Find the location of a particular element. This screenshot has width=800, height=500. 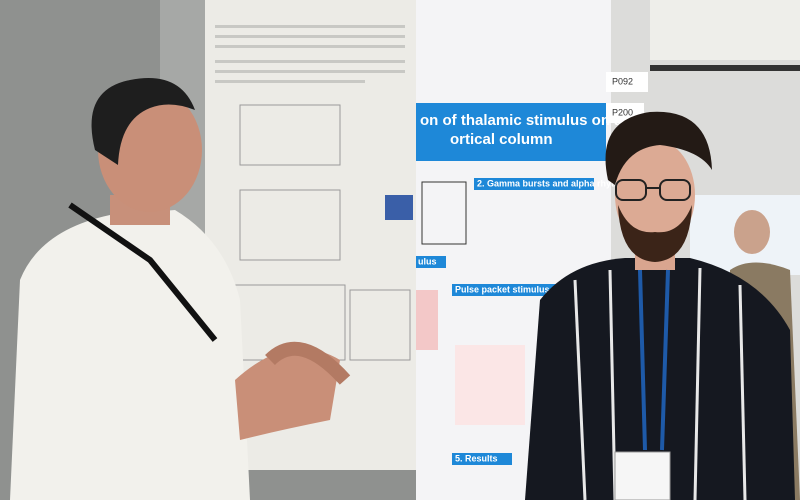

diagram is located at coordinates (444, 213).